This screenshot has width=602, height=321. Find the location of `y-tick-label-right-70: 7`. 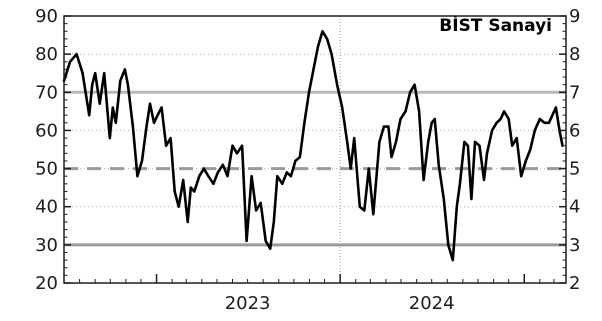

y-tick-label-right-70: 7 is located at coordinates (574, 92).